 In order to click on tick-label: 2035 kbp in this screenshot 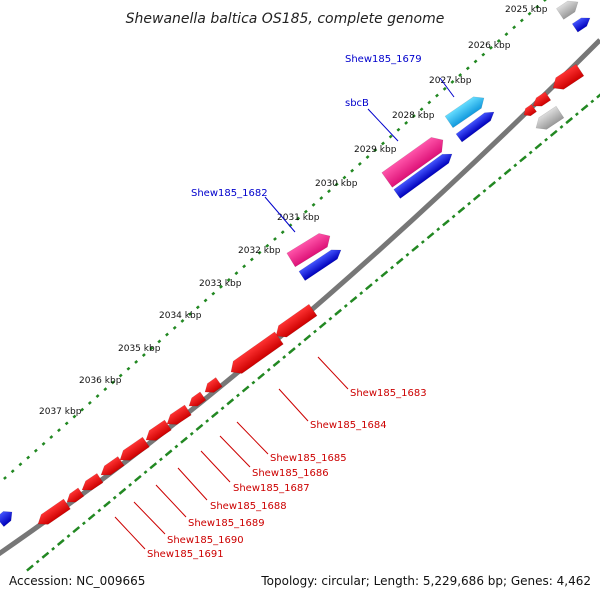, I will do `click(139, 349)`.